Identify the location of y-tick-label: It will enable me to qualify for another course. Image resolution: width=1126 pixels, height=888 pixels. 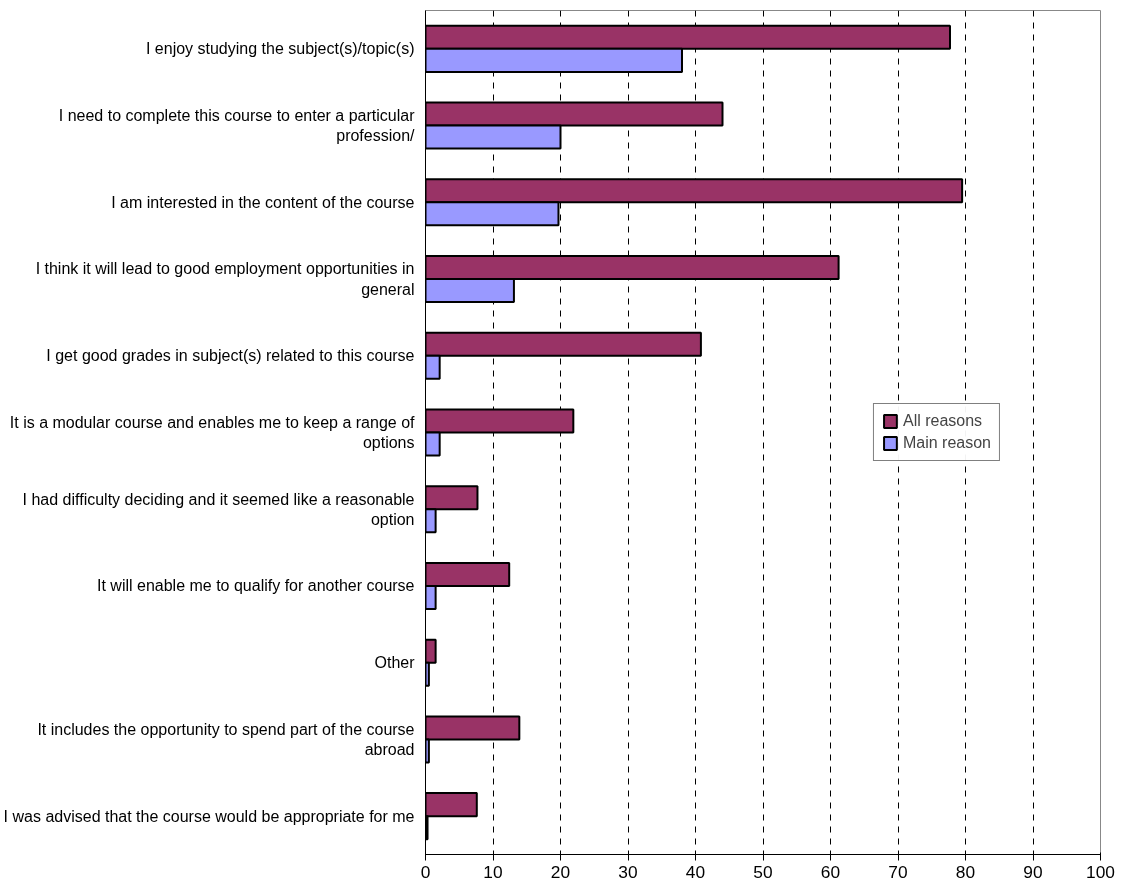
(256, 586).